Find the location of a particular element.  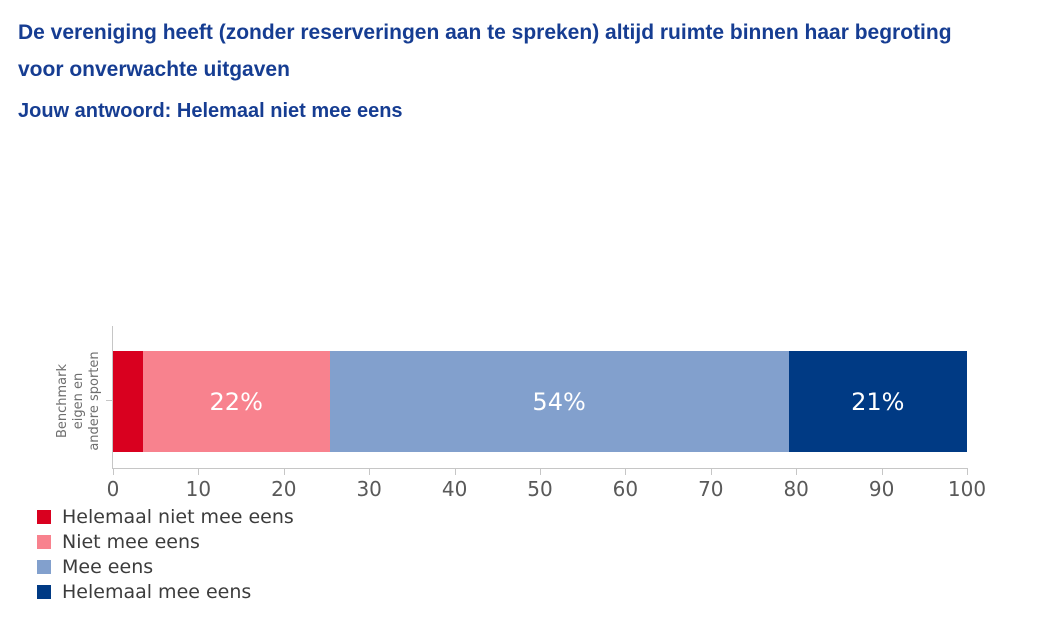

legend-item: Helemaal niet mee eens is located at coordinates (165, 516).